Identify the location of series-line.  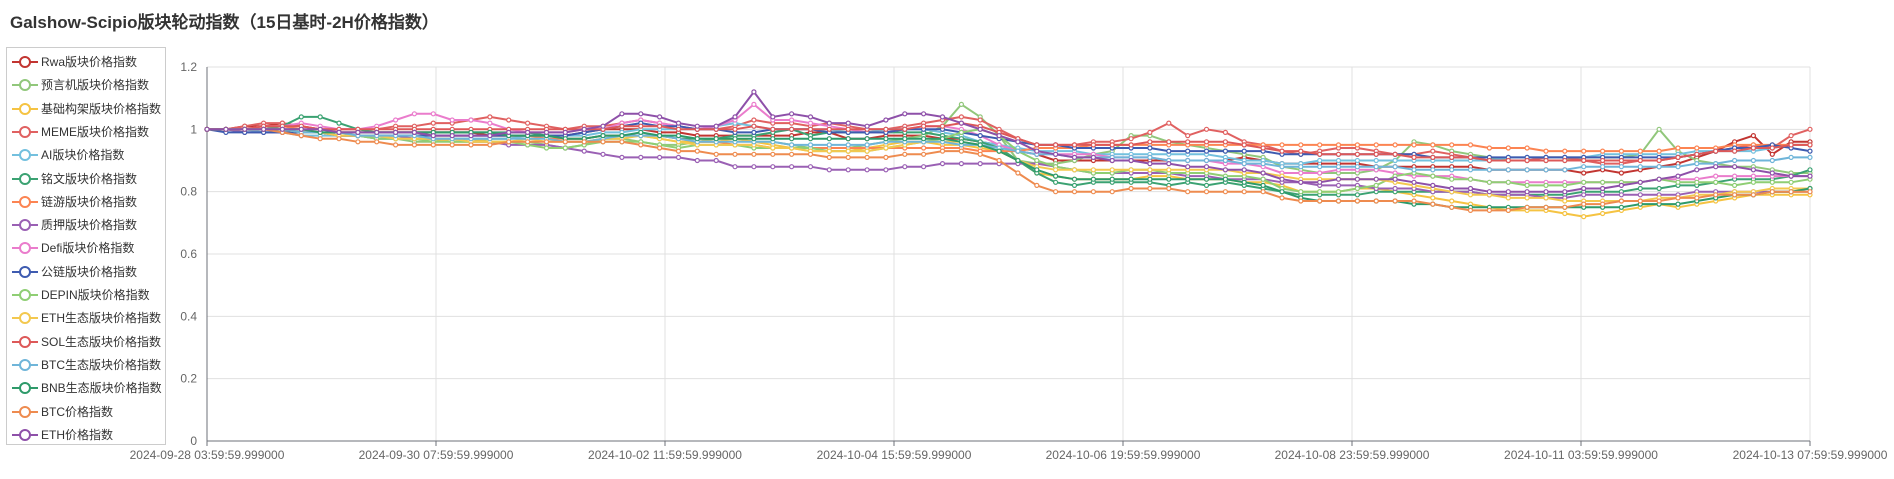
(1009, 155).